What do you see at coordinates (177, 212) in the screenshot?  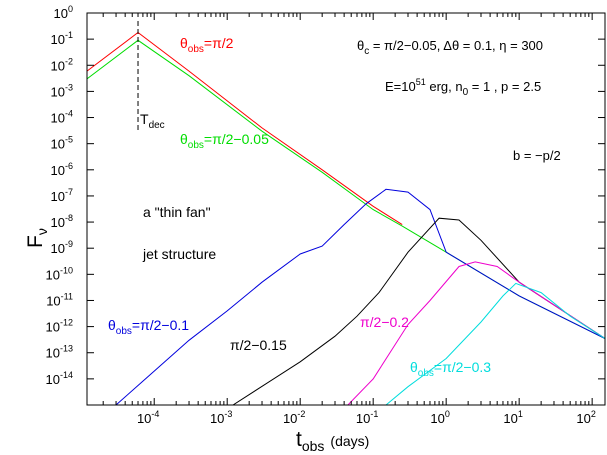 I see `jet-structure-line-1: a "thin fan"` at bounding box center [177, 212].